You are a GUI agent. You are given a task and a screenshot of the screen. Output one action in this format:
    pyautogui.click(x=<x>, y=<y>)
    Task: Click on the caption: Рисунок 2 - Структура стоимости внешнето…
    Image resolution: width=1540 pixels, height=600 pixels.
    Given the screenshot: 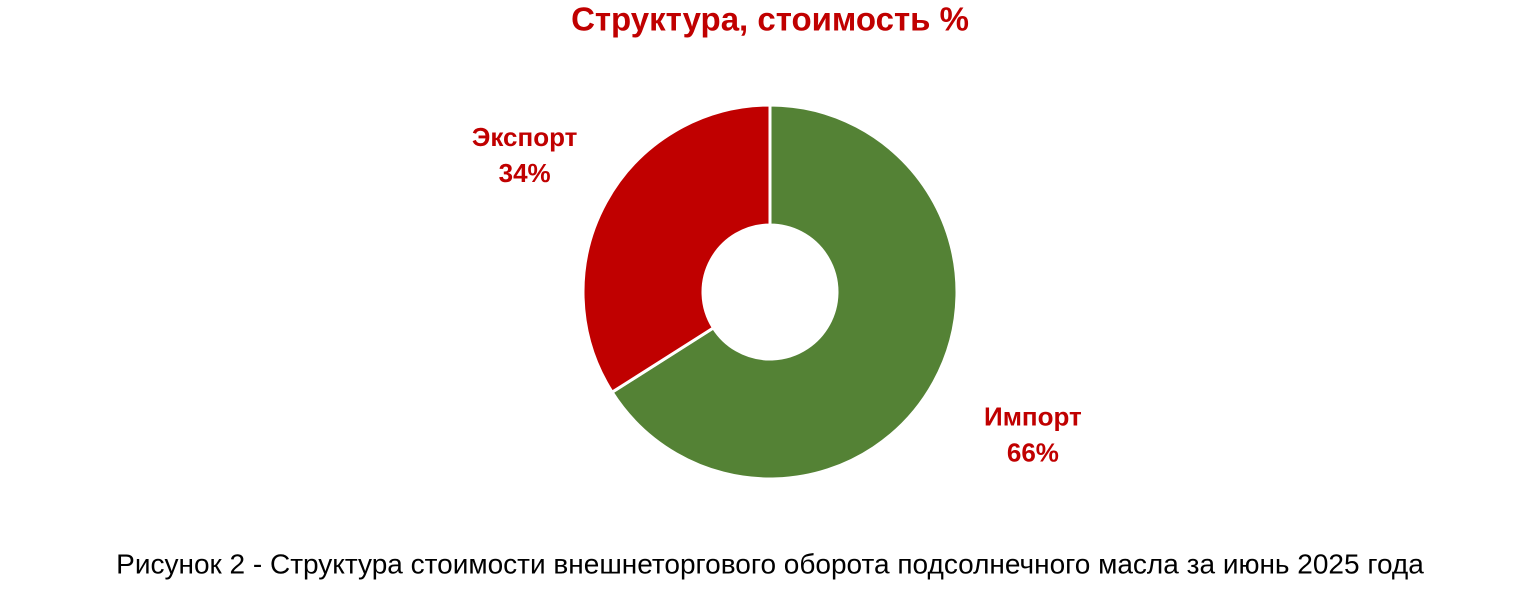 What is the action you would take?
    pyautogui.click(x=770, y=563)
    